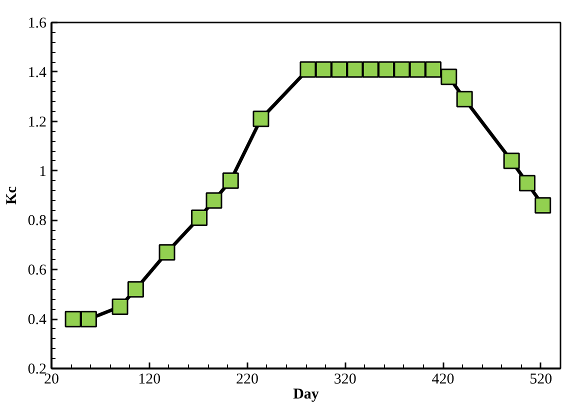  I want to click on x-axis-title: Day, so click(306, 394).